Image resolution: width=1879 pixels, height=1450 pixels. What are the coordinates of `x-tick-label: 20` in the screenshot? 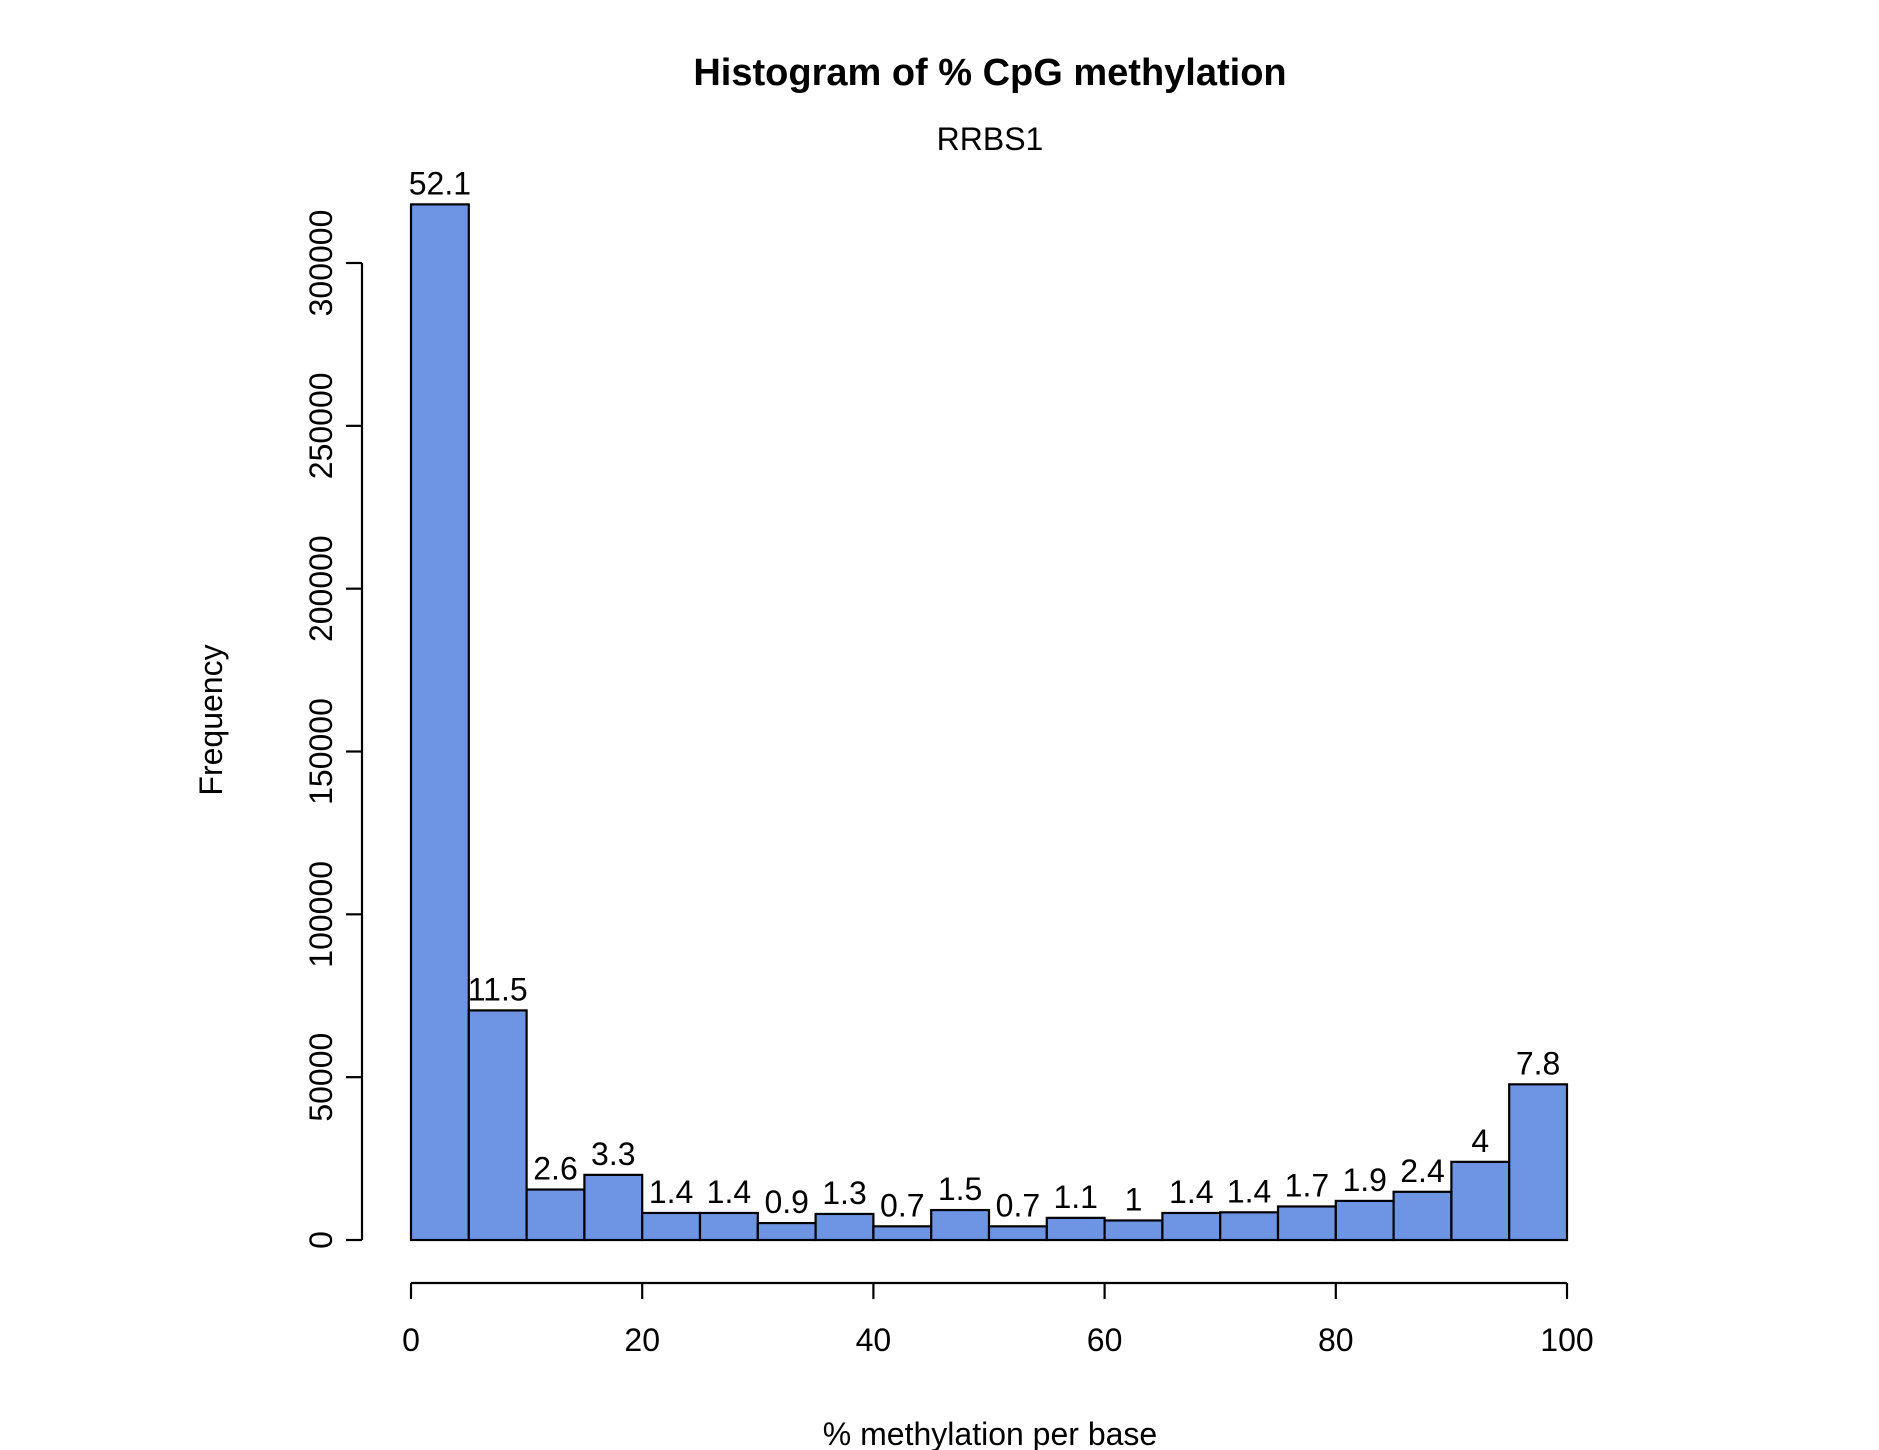 It's located at (642, 1340).